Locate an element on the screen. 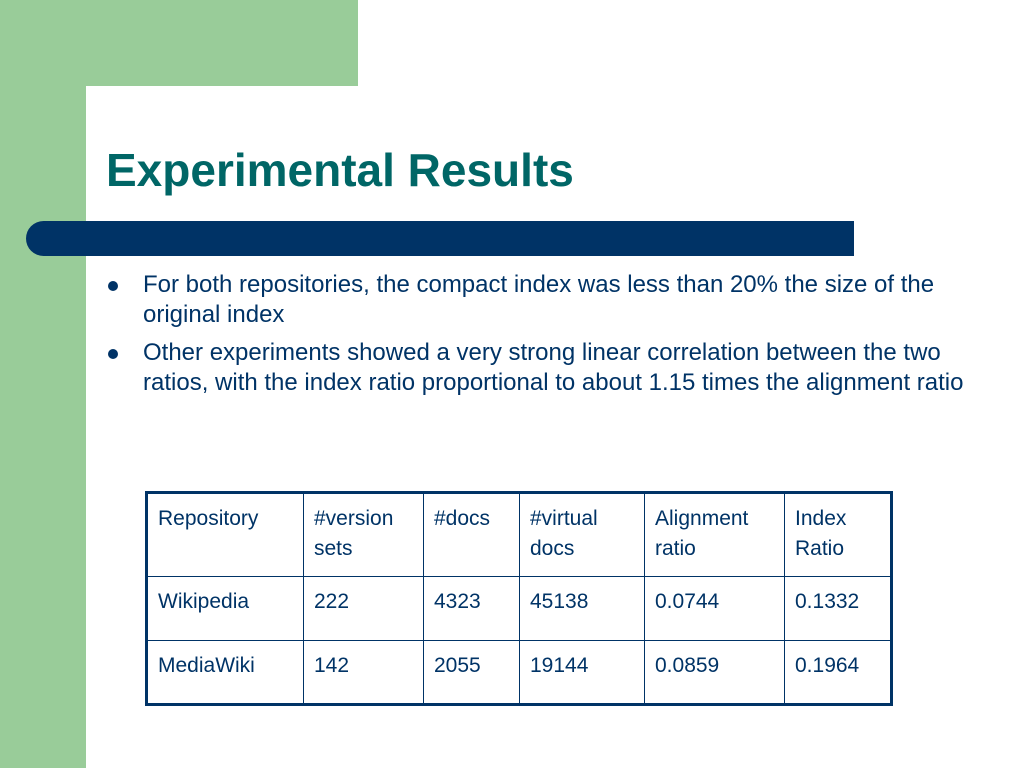 This screenshot has height=768, width=1024. table-cell: 142 is located at coordinates (363, 672).